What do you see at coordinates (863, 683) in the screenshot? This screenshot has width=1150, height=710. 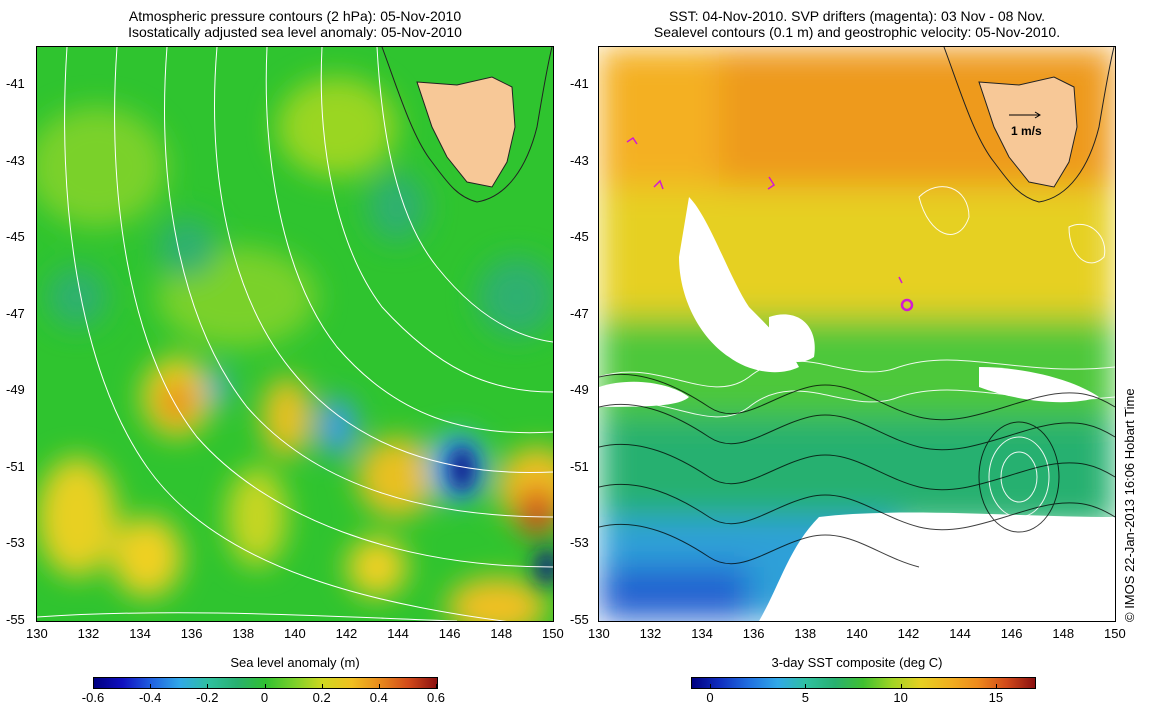 I see `right-colorbar` at bounding box center [863, 683].